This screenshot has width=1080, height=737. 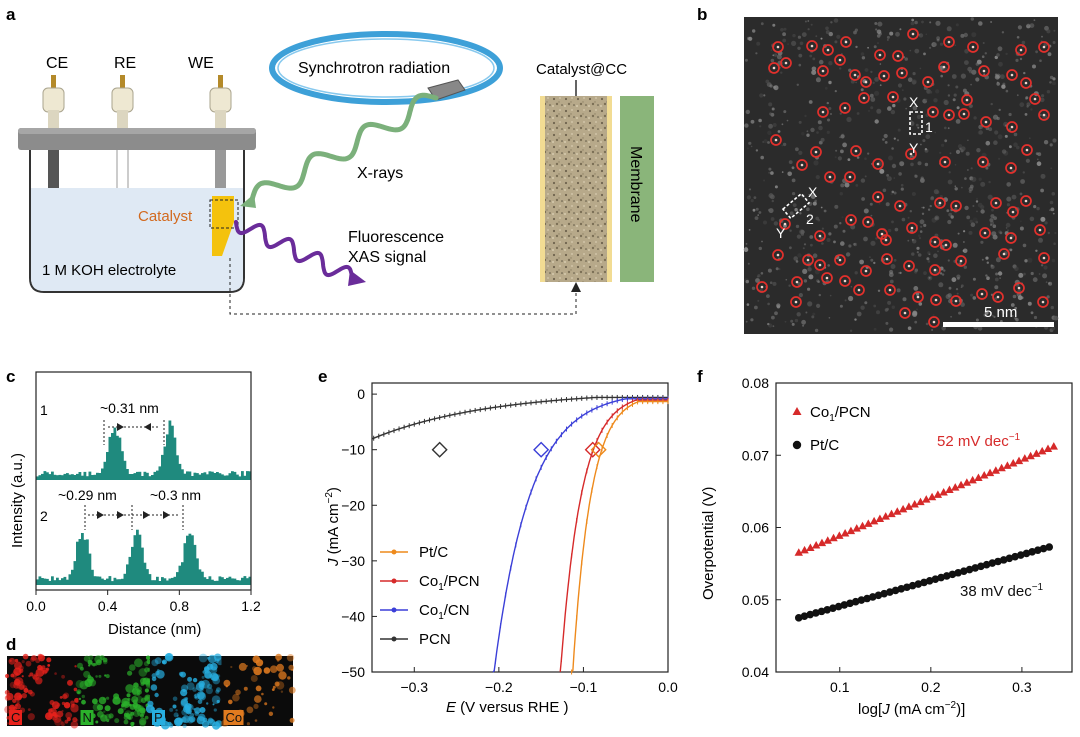 I want to click on legend-swatch, so click(x=797, y=411).